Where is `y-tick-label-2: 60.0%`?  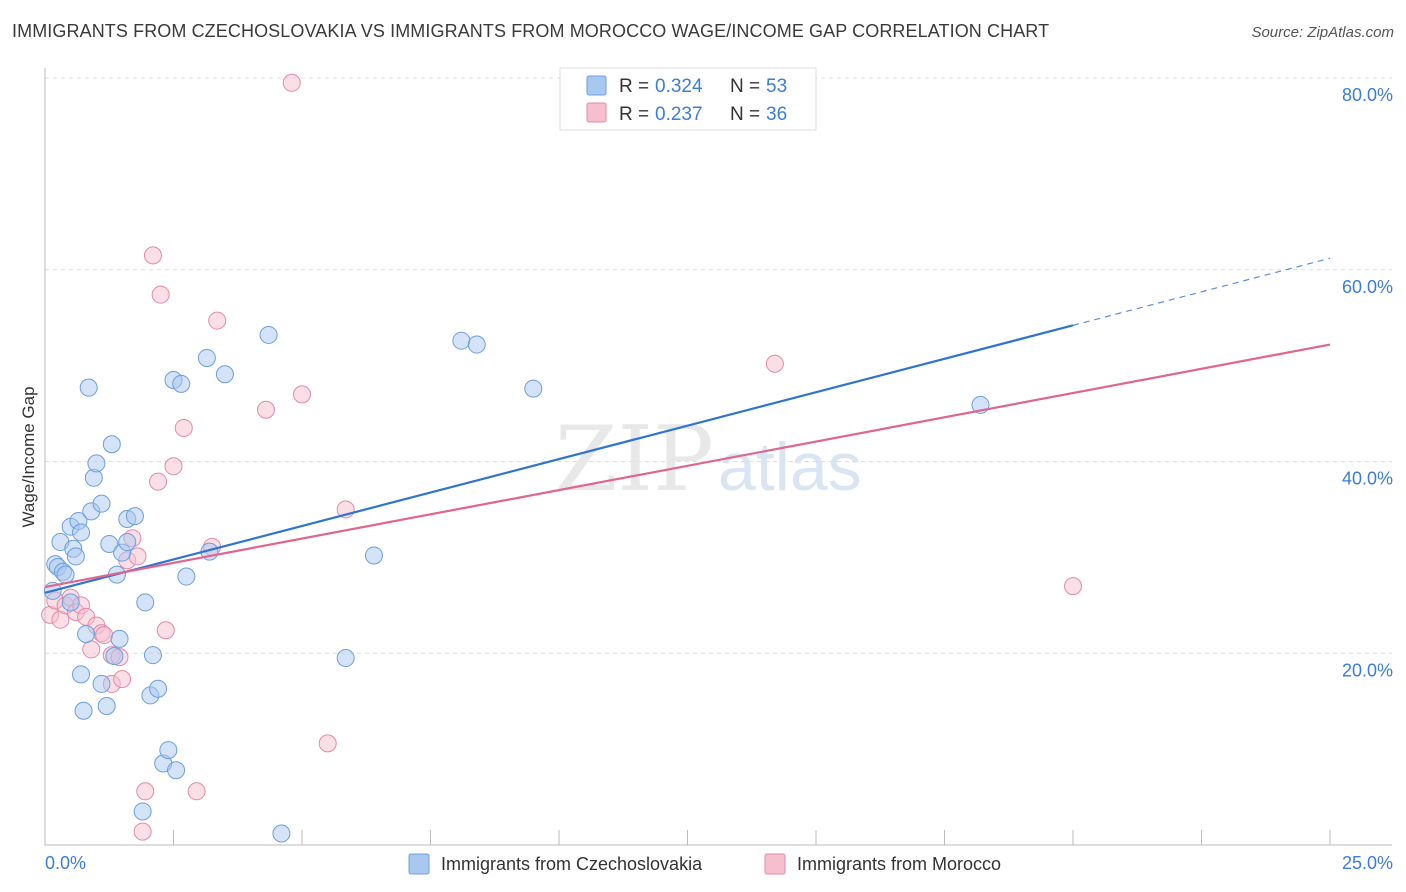
y-tick-label-2: 60.0% is located at coordinates (1367, 287).